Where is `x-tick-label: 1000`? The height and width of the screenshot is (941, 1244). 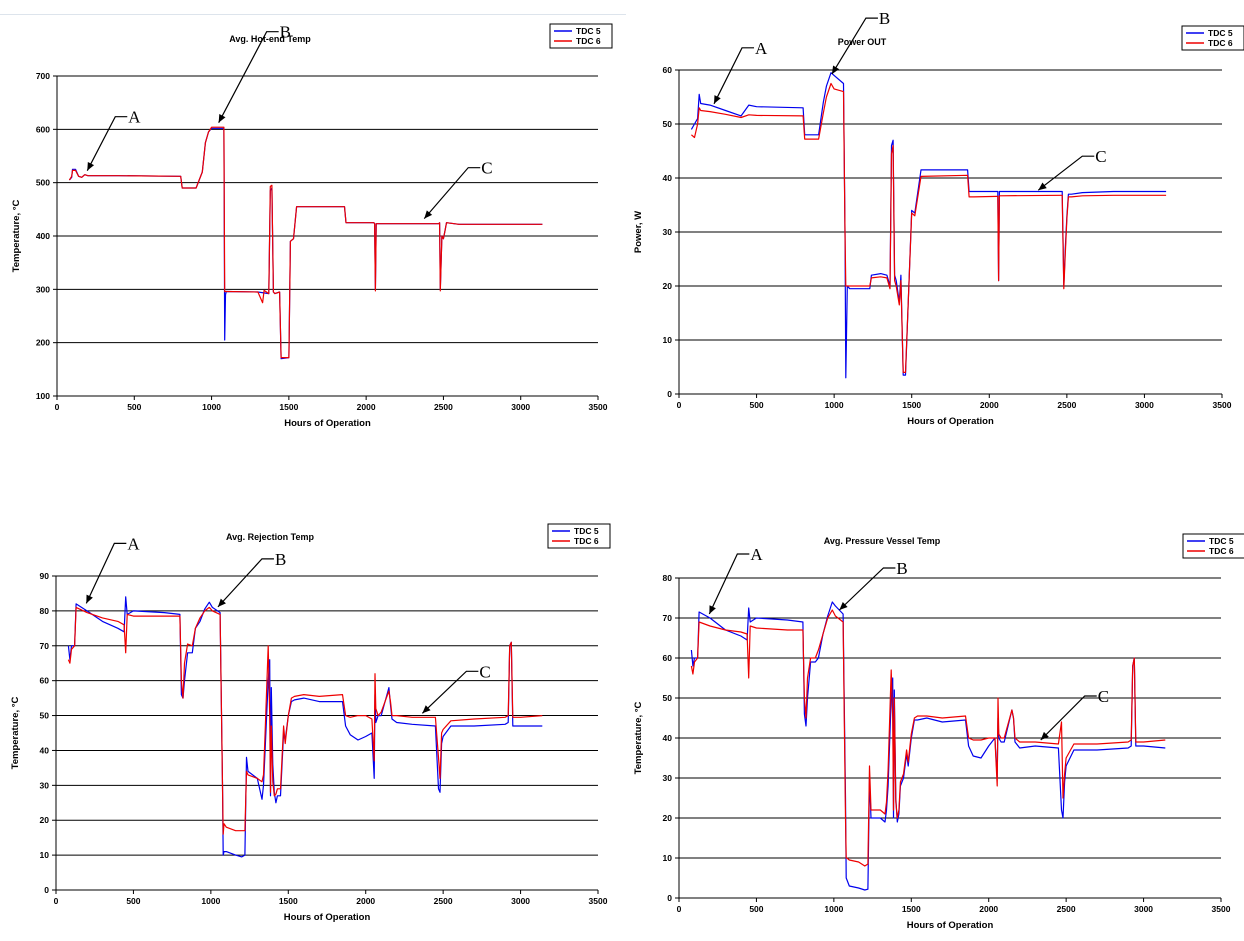 x-tick-label: 1000 is located at coordinates (834, 405).